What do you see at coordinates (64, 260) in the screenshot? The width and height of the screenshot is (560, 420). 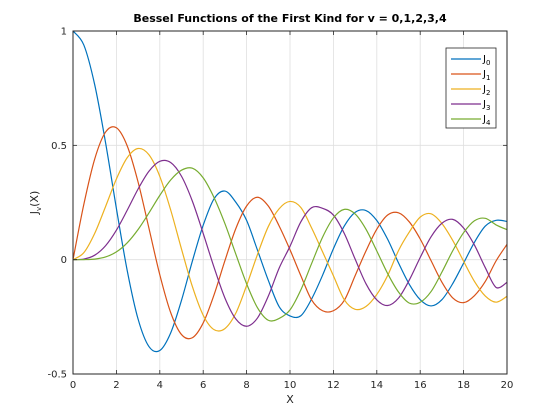 I see `y-tick-label: 0` at bounding box center [64, 260].